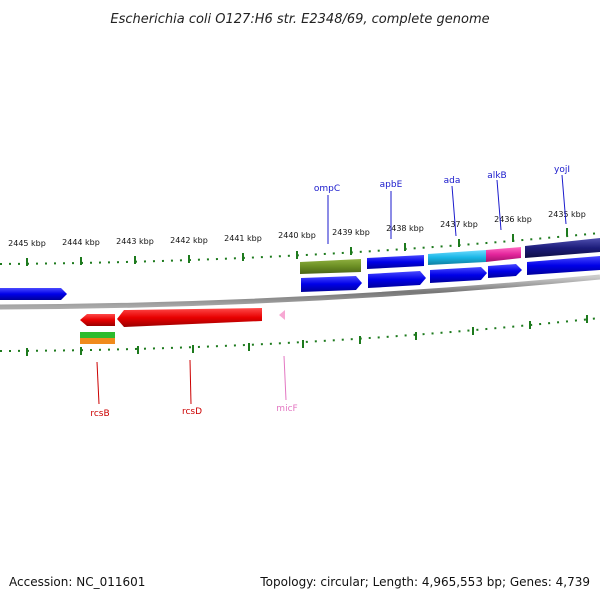 The height and width of the screenshot is (600, 600). What do you see at coordinates (562, 248) in the screenshot?
I see `feature-navy` at bounding box center [562, 248].